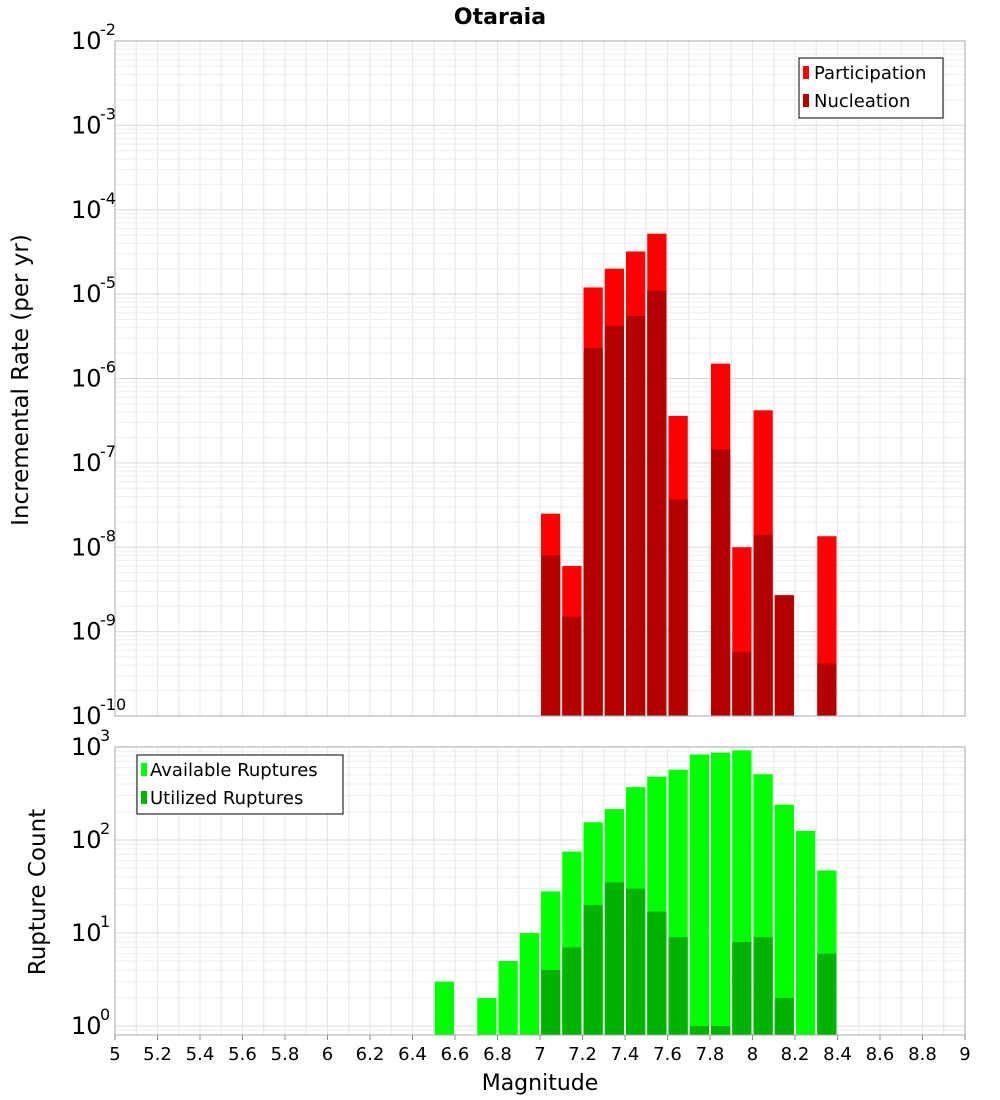 Image resolution: width=1000 pixels, height=1100 pixels. Describe the element at coordinates (806, 100) in the screenshot. I see `legend-nucleation-swatch` at that location.